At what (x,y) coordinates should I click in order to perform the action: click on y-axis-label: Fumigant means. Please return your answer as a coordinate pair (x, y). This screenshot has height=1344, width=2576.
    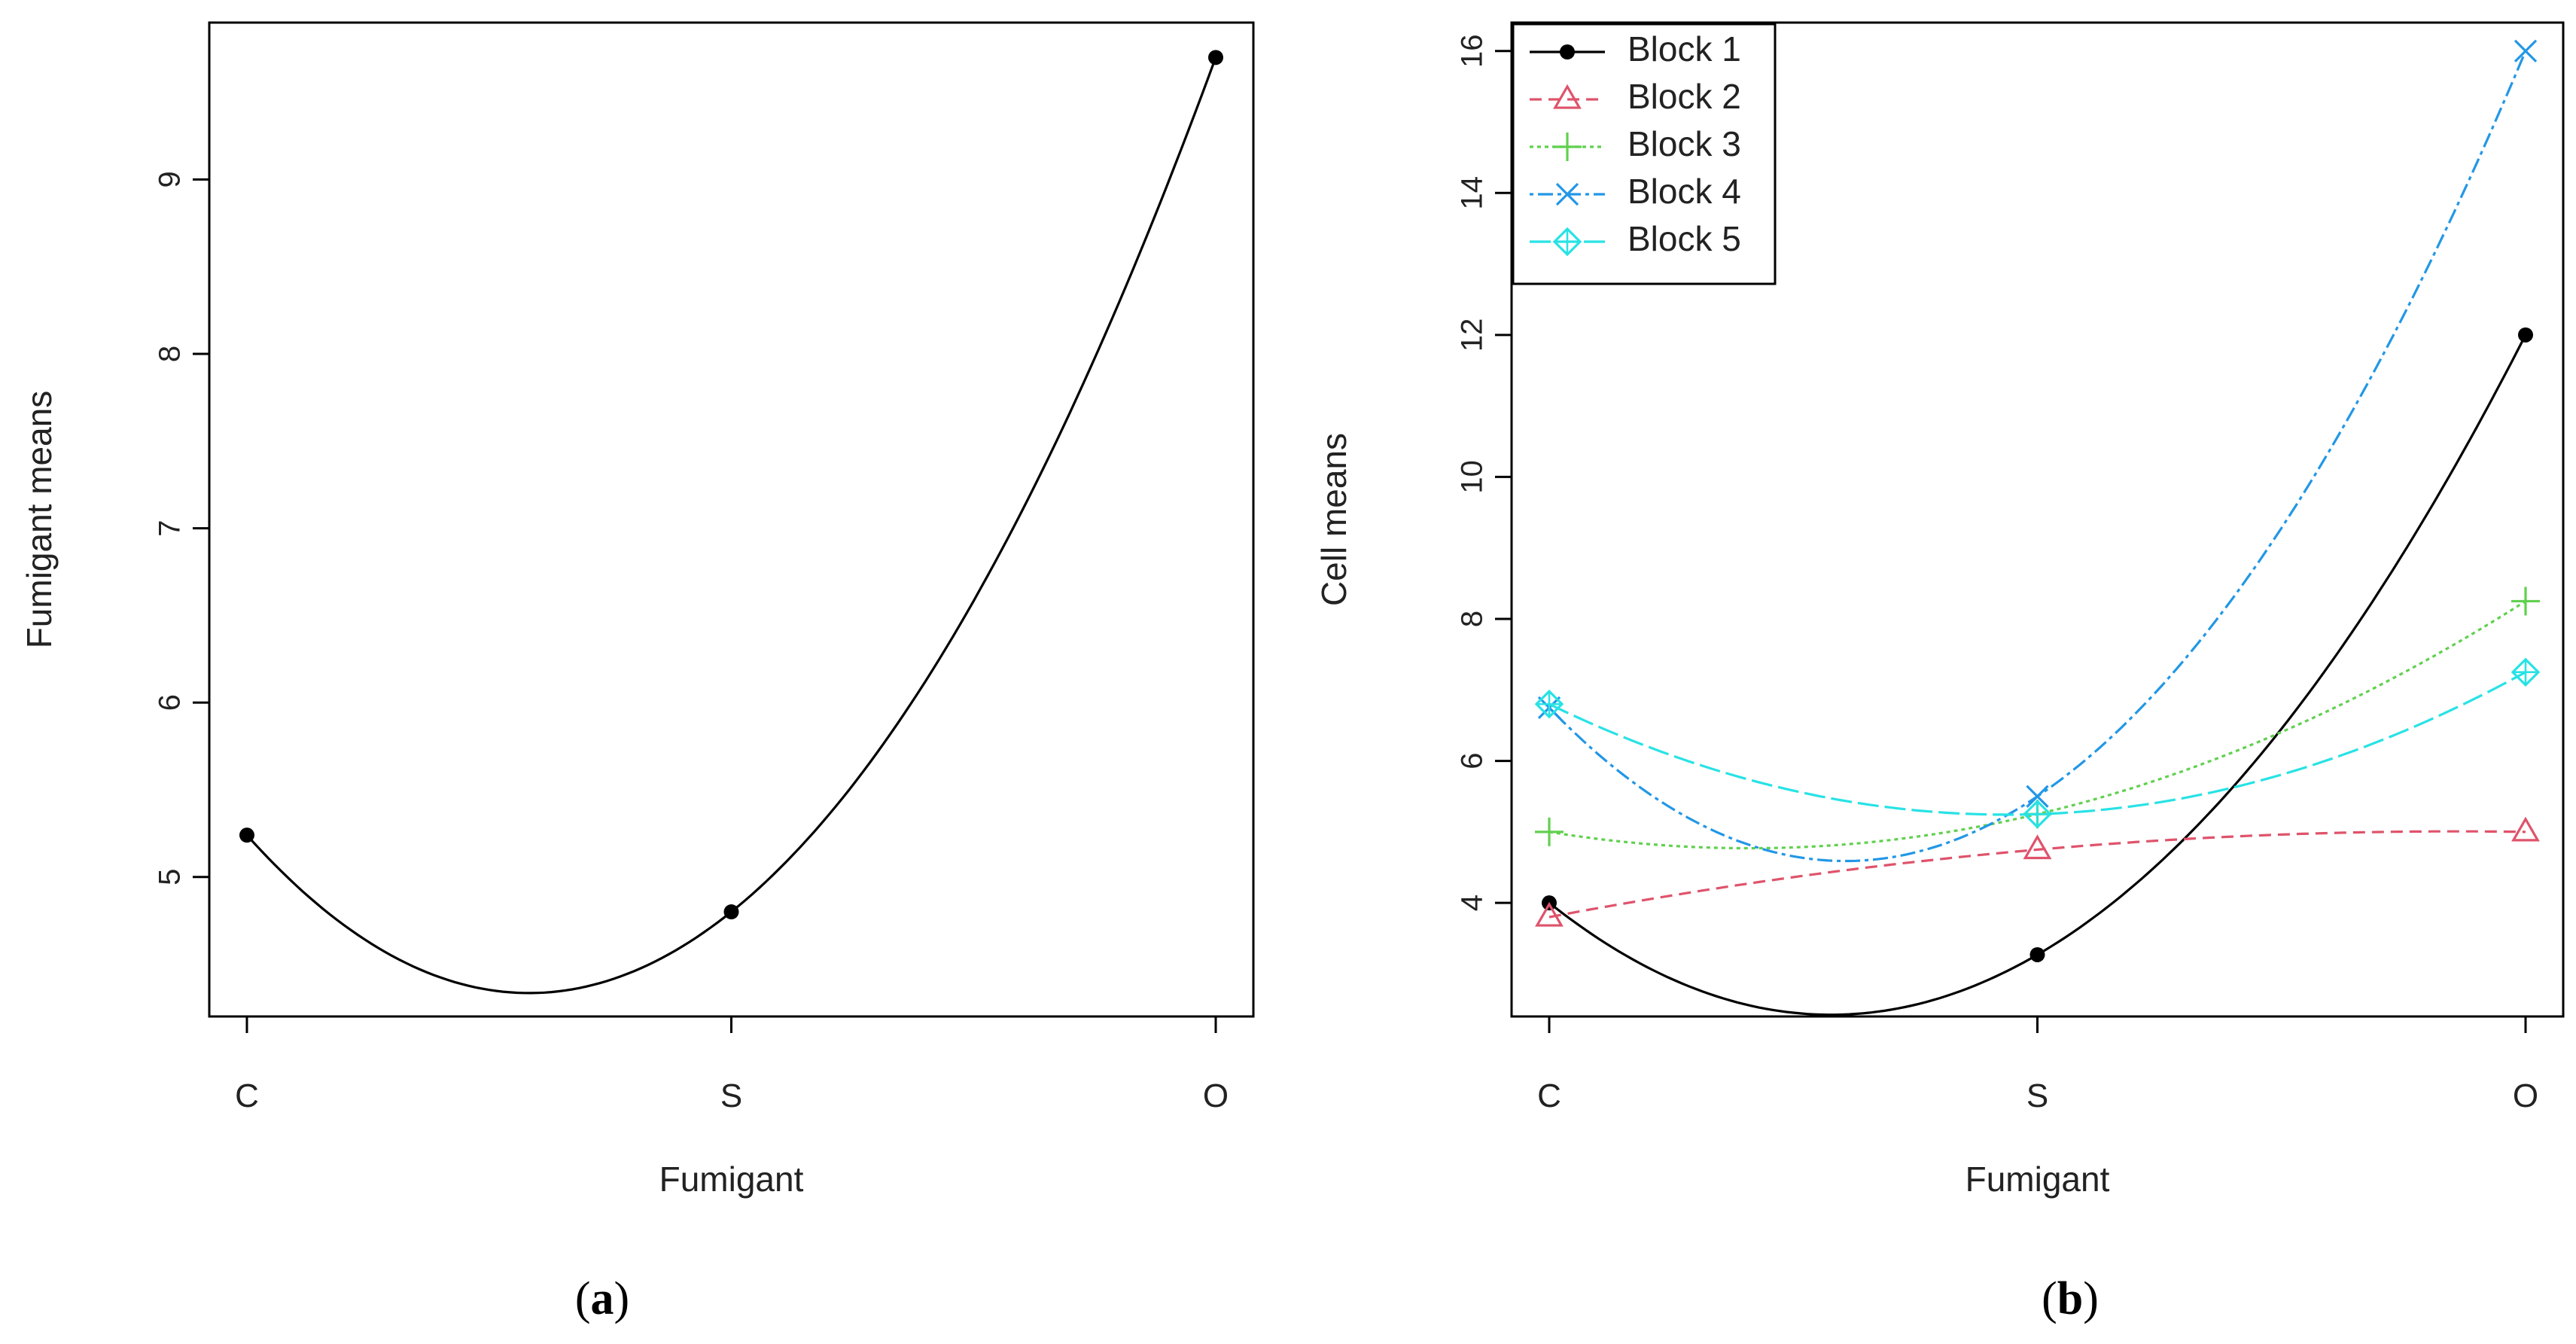
    Looking at the image, I should click on (40, 520).